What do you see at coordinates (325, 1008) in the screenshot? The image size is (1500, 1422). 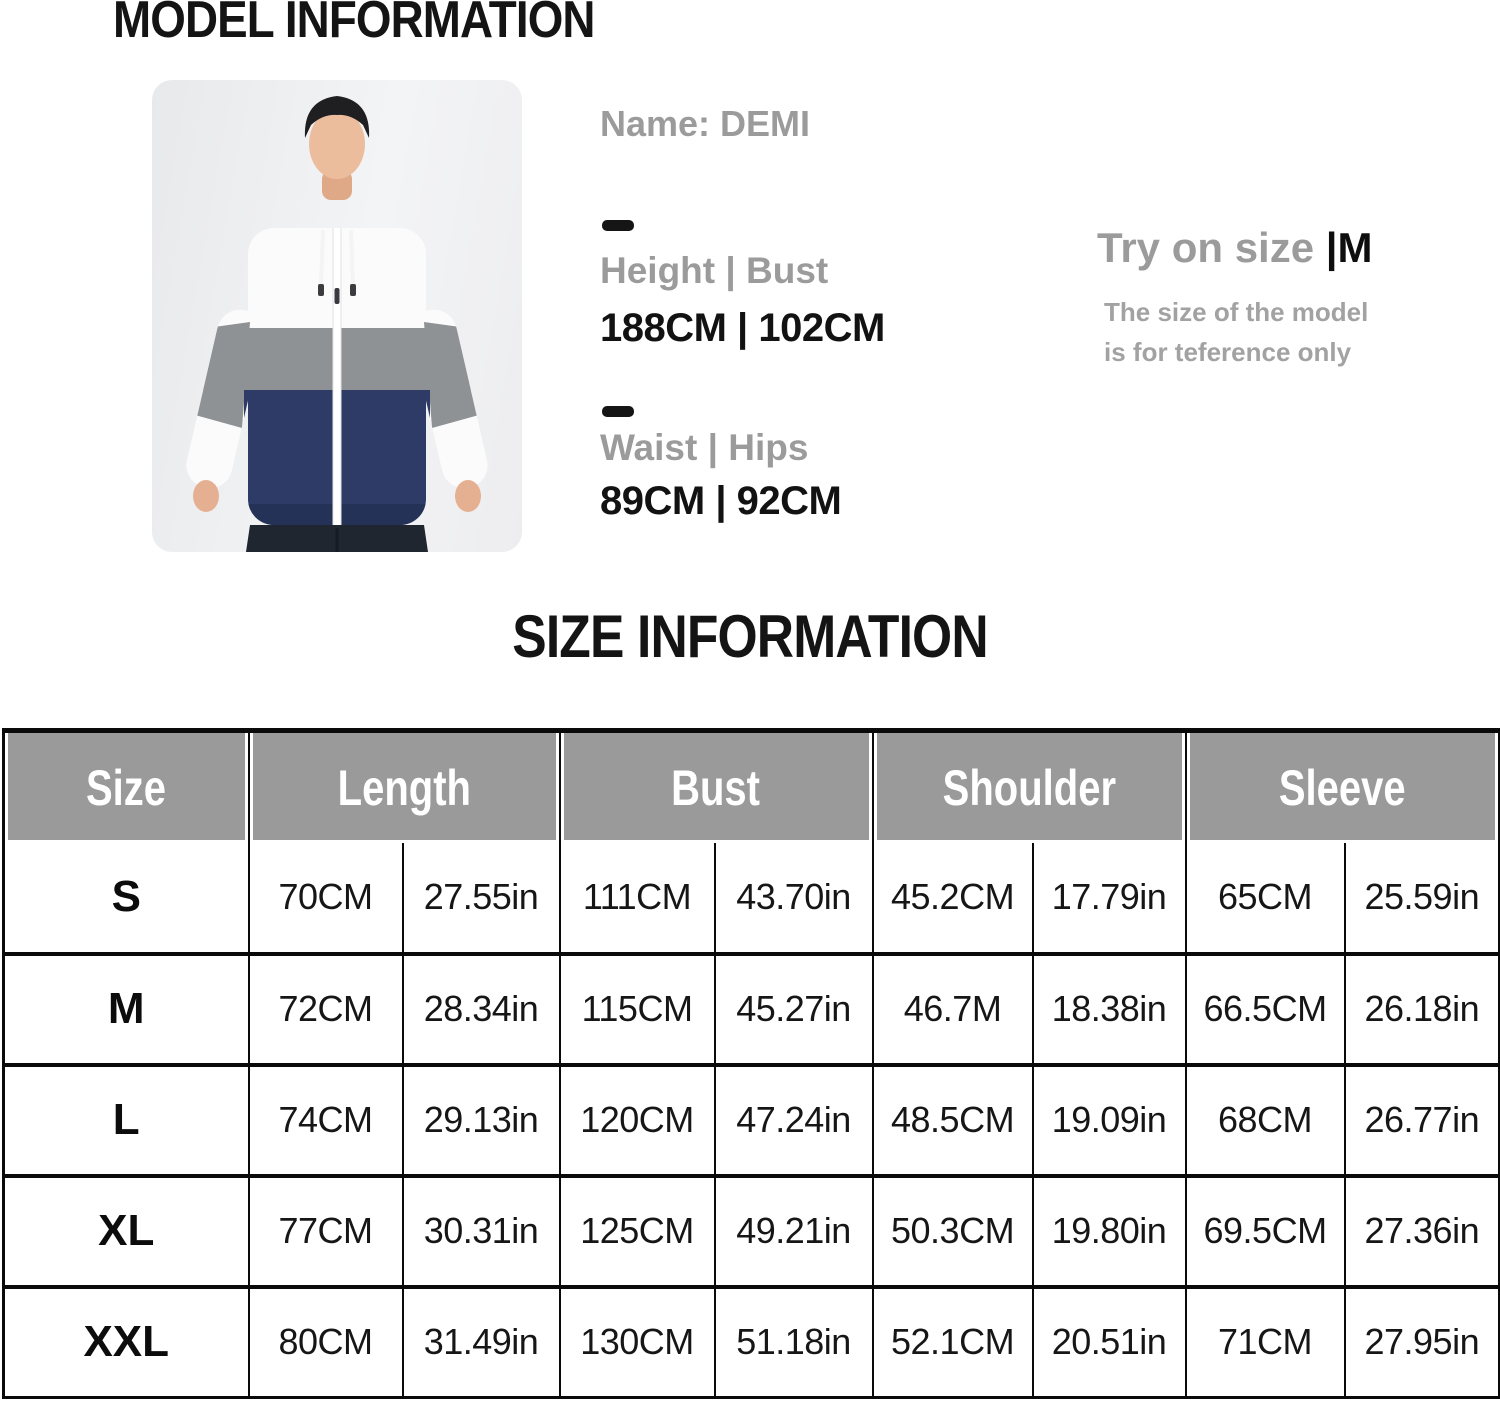 I see `table-cell: 72CM` at bounding box center [325, 1008].